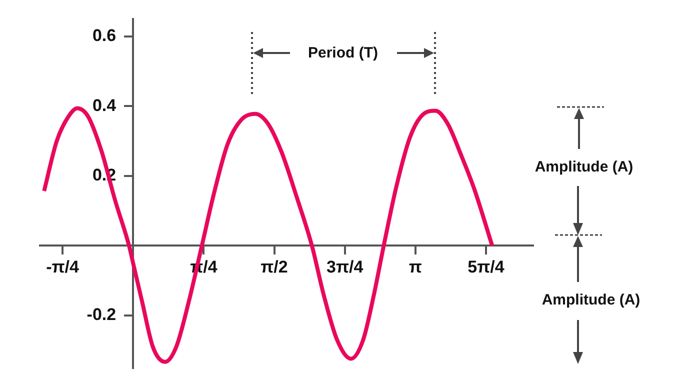 Image resolution: width=689 pixels, height=382 pixels. Describe the element at coordinates (274, 267) in the screenshot. I see `x-tick-label: π/2` at that location.